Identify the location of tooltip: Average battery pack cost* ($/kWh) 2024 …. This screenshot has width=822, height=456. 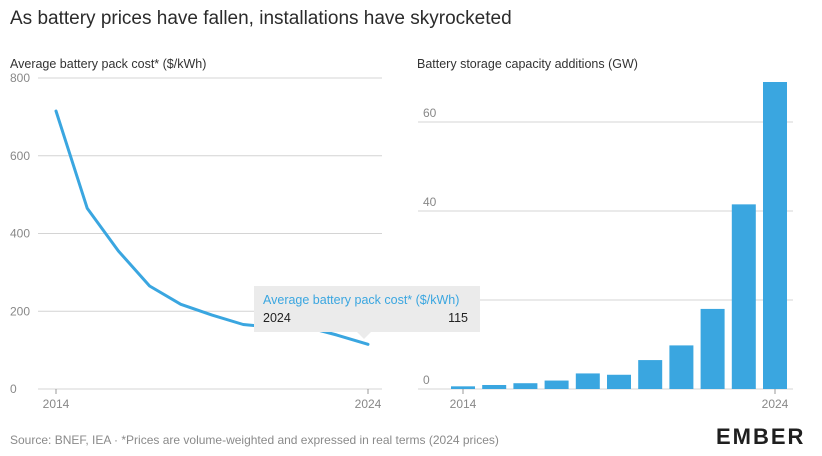
(367, 312).